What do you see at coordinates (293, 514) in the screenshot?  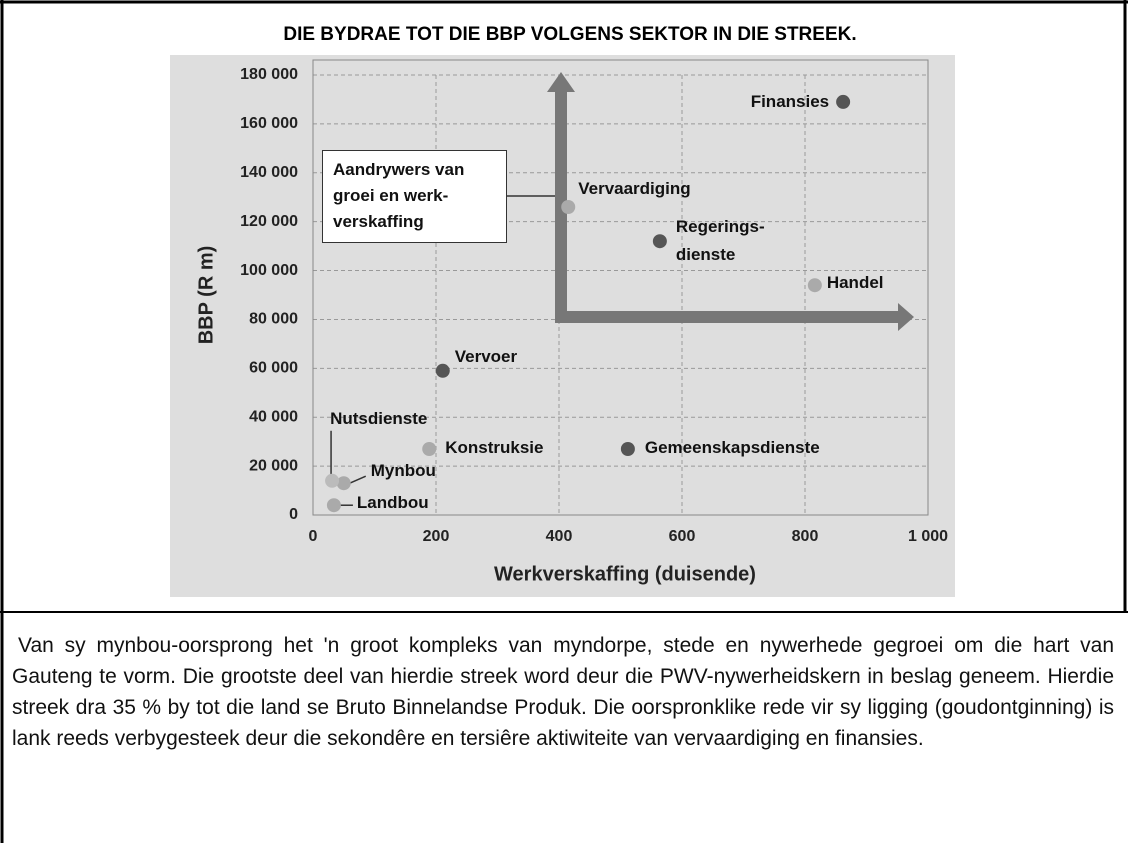 I see `y-tick-label: 0` at bounding box center [293, 514].